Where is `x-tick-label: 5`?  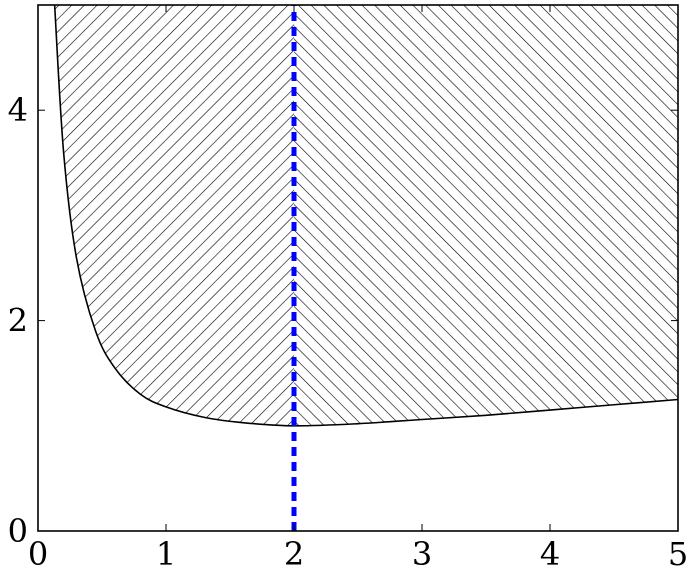
x-tick-label: 5 is located at coordinates (678, 554).